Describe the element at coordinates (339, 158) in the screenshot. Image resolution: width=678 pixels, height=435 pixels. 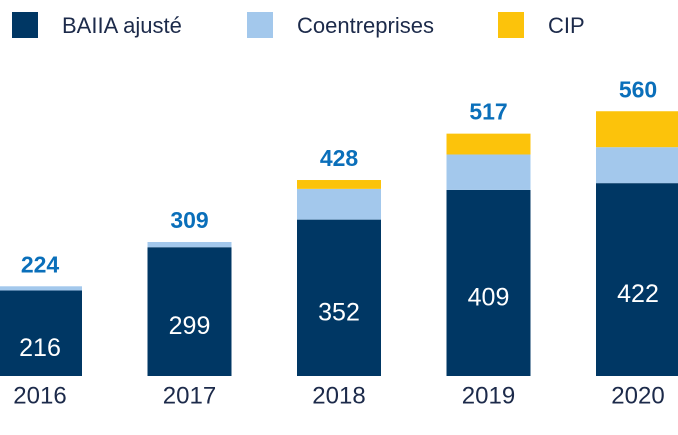
I see `total-label: 428` at that location.